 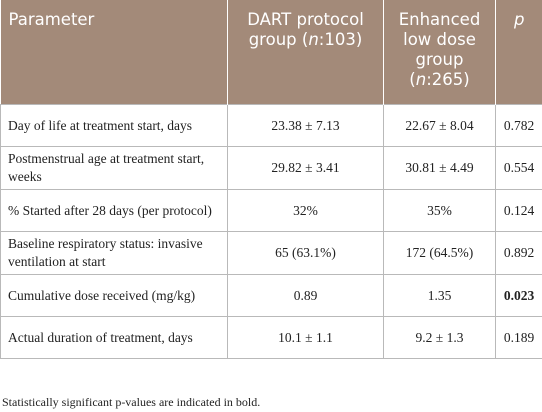 I want to click on header-cell: DART protocol group (n:103), so click(x=305, y=52).